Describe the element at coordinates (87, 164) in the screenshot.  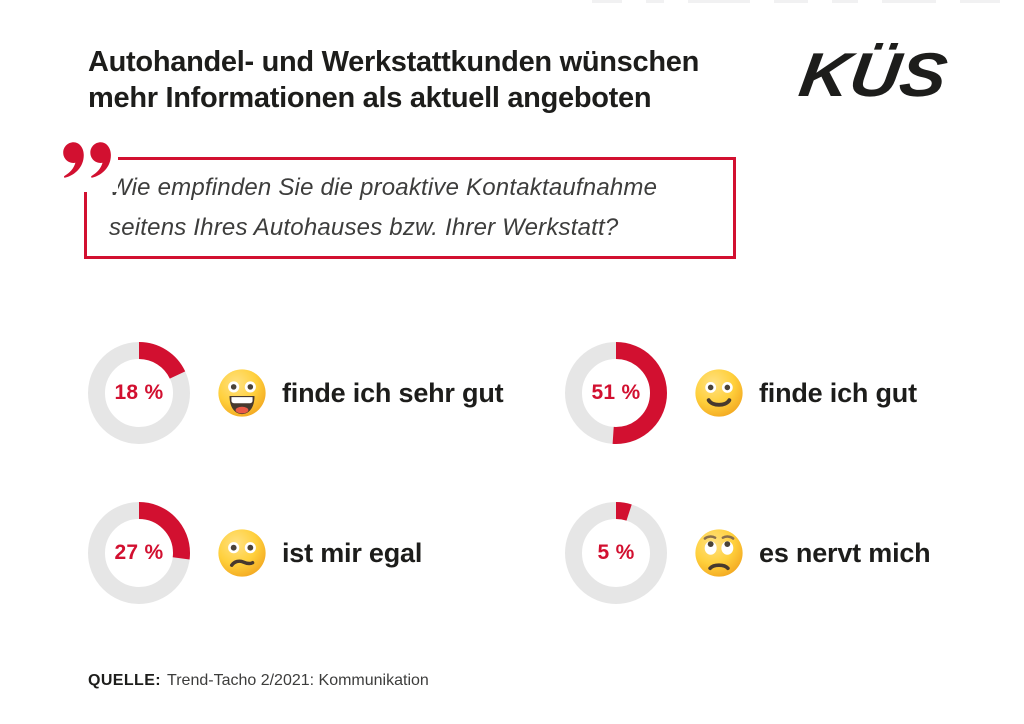
I see `quote-mark-icon` at that location.